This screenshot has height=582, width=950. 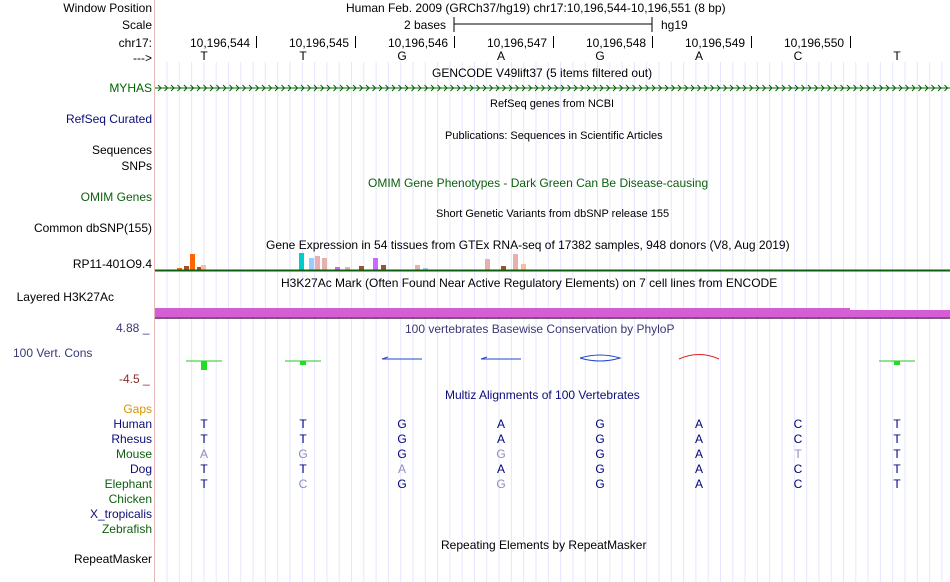 What do you see at coordinates (552, 104) in the screenshot?
I see `refseq-track-title: RefSeq genes from NCBI` at bounding box center [552, 104].